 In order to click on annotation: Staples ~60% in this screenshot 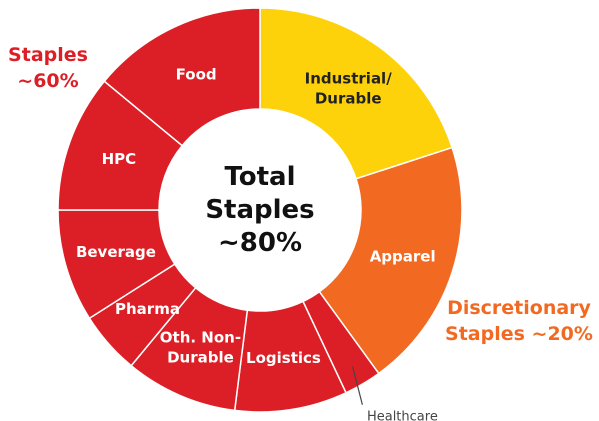, I will do `click(48, 68)`.